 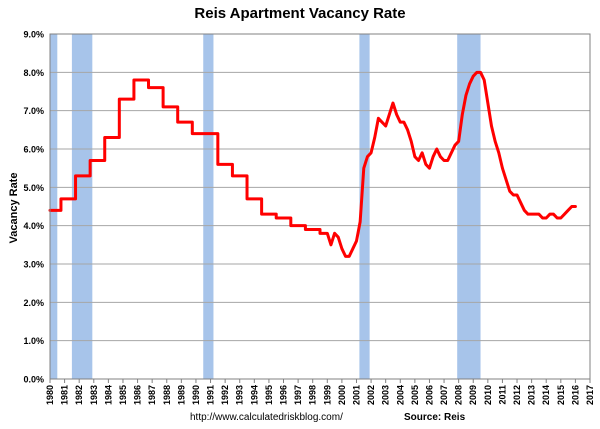 I want to click on y-tick-label: 4.0%, so click(x=33, y=226).